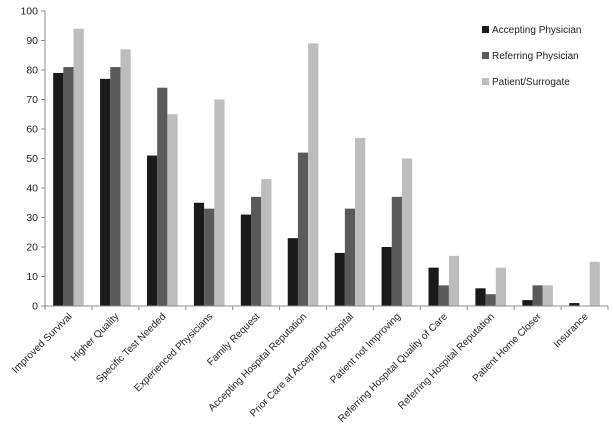 Image resolution: width=613 pixels, height=433 pixels. What do you see at coordinates (32, 130) in the screenshot?
I see `y-tick-label: 60` at bounding box center [32, 130].